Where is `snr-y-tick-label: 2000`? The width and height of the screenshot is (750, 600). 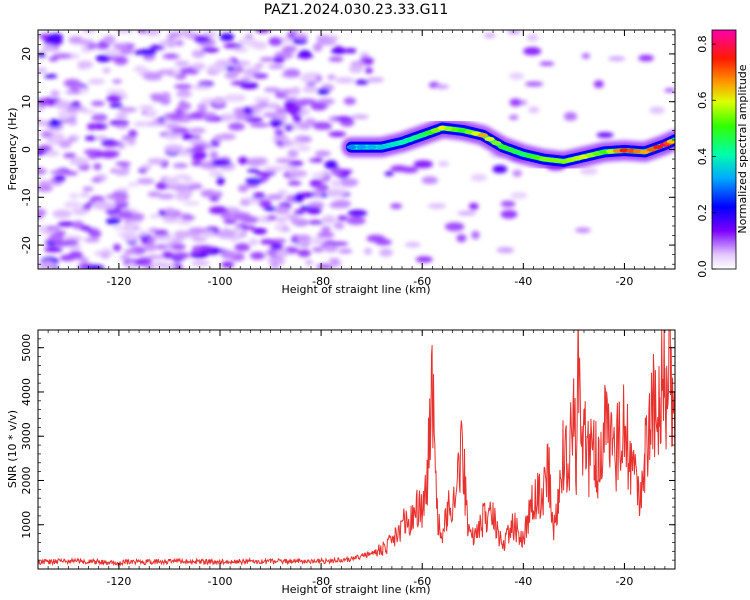
snr-y-tick-label: 2000 is located at coordinates (26, 480).